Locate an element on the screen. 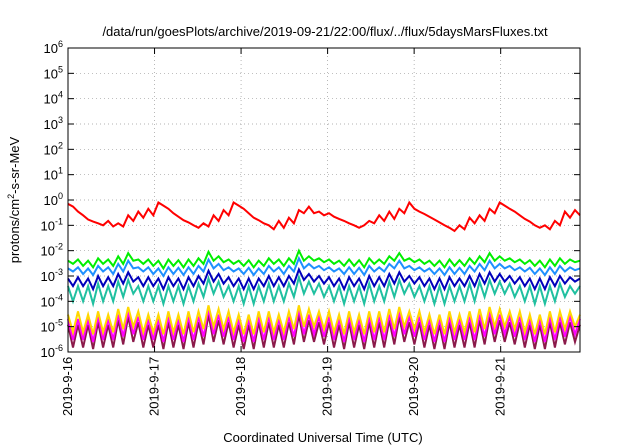 The height and width of the screenshot is (448, 640). y-tick-label: 10⁶ is located at coordinates (53, 47).